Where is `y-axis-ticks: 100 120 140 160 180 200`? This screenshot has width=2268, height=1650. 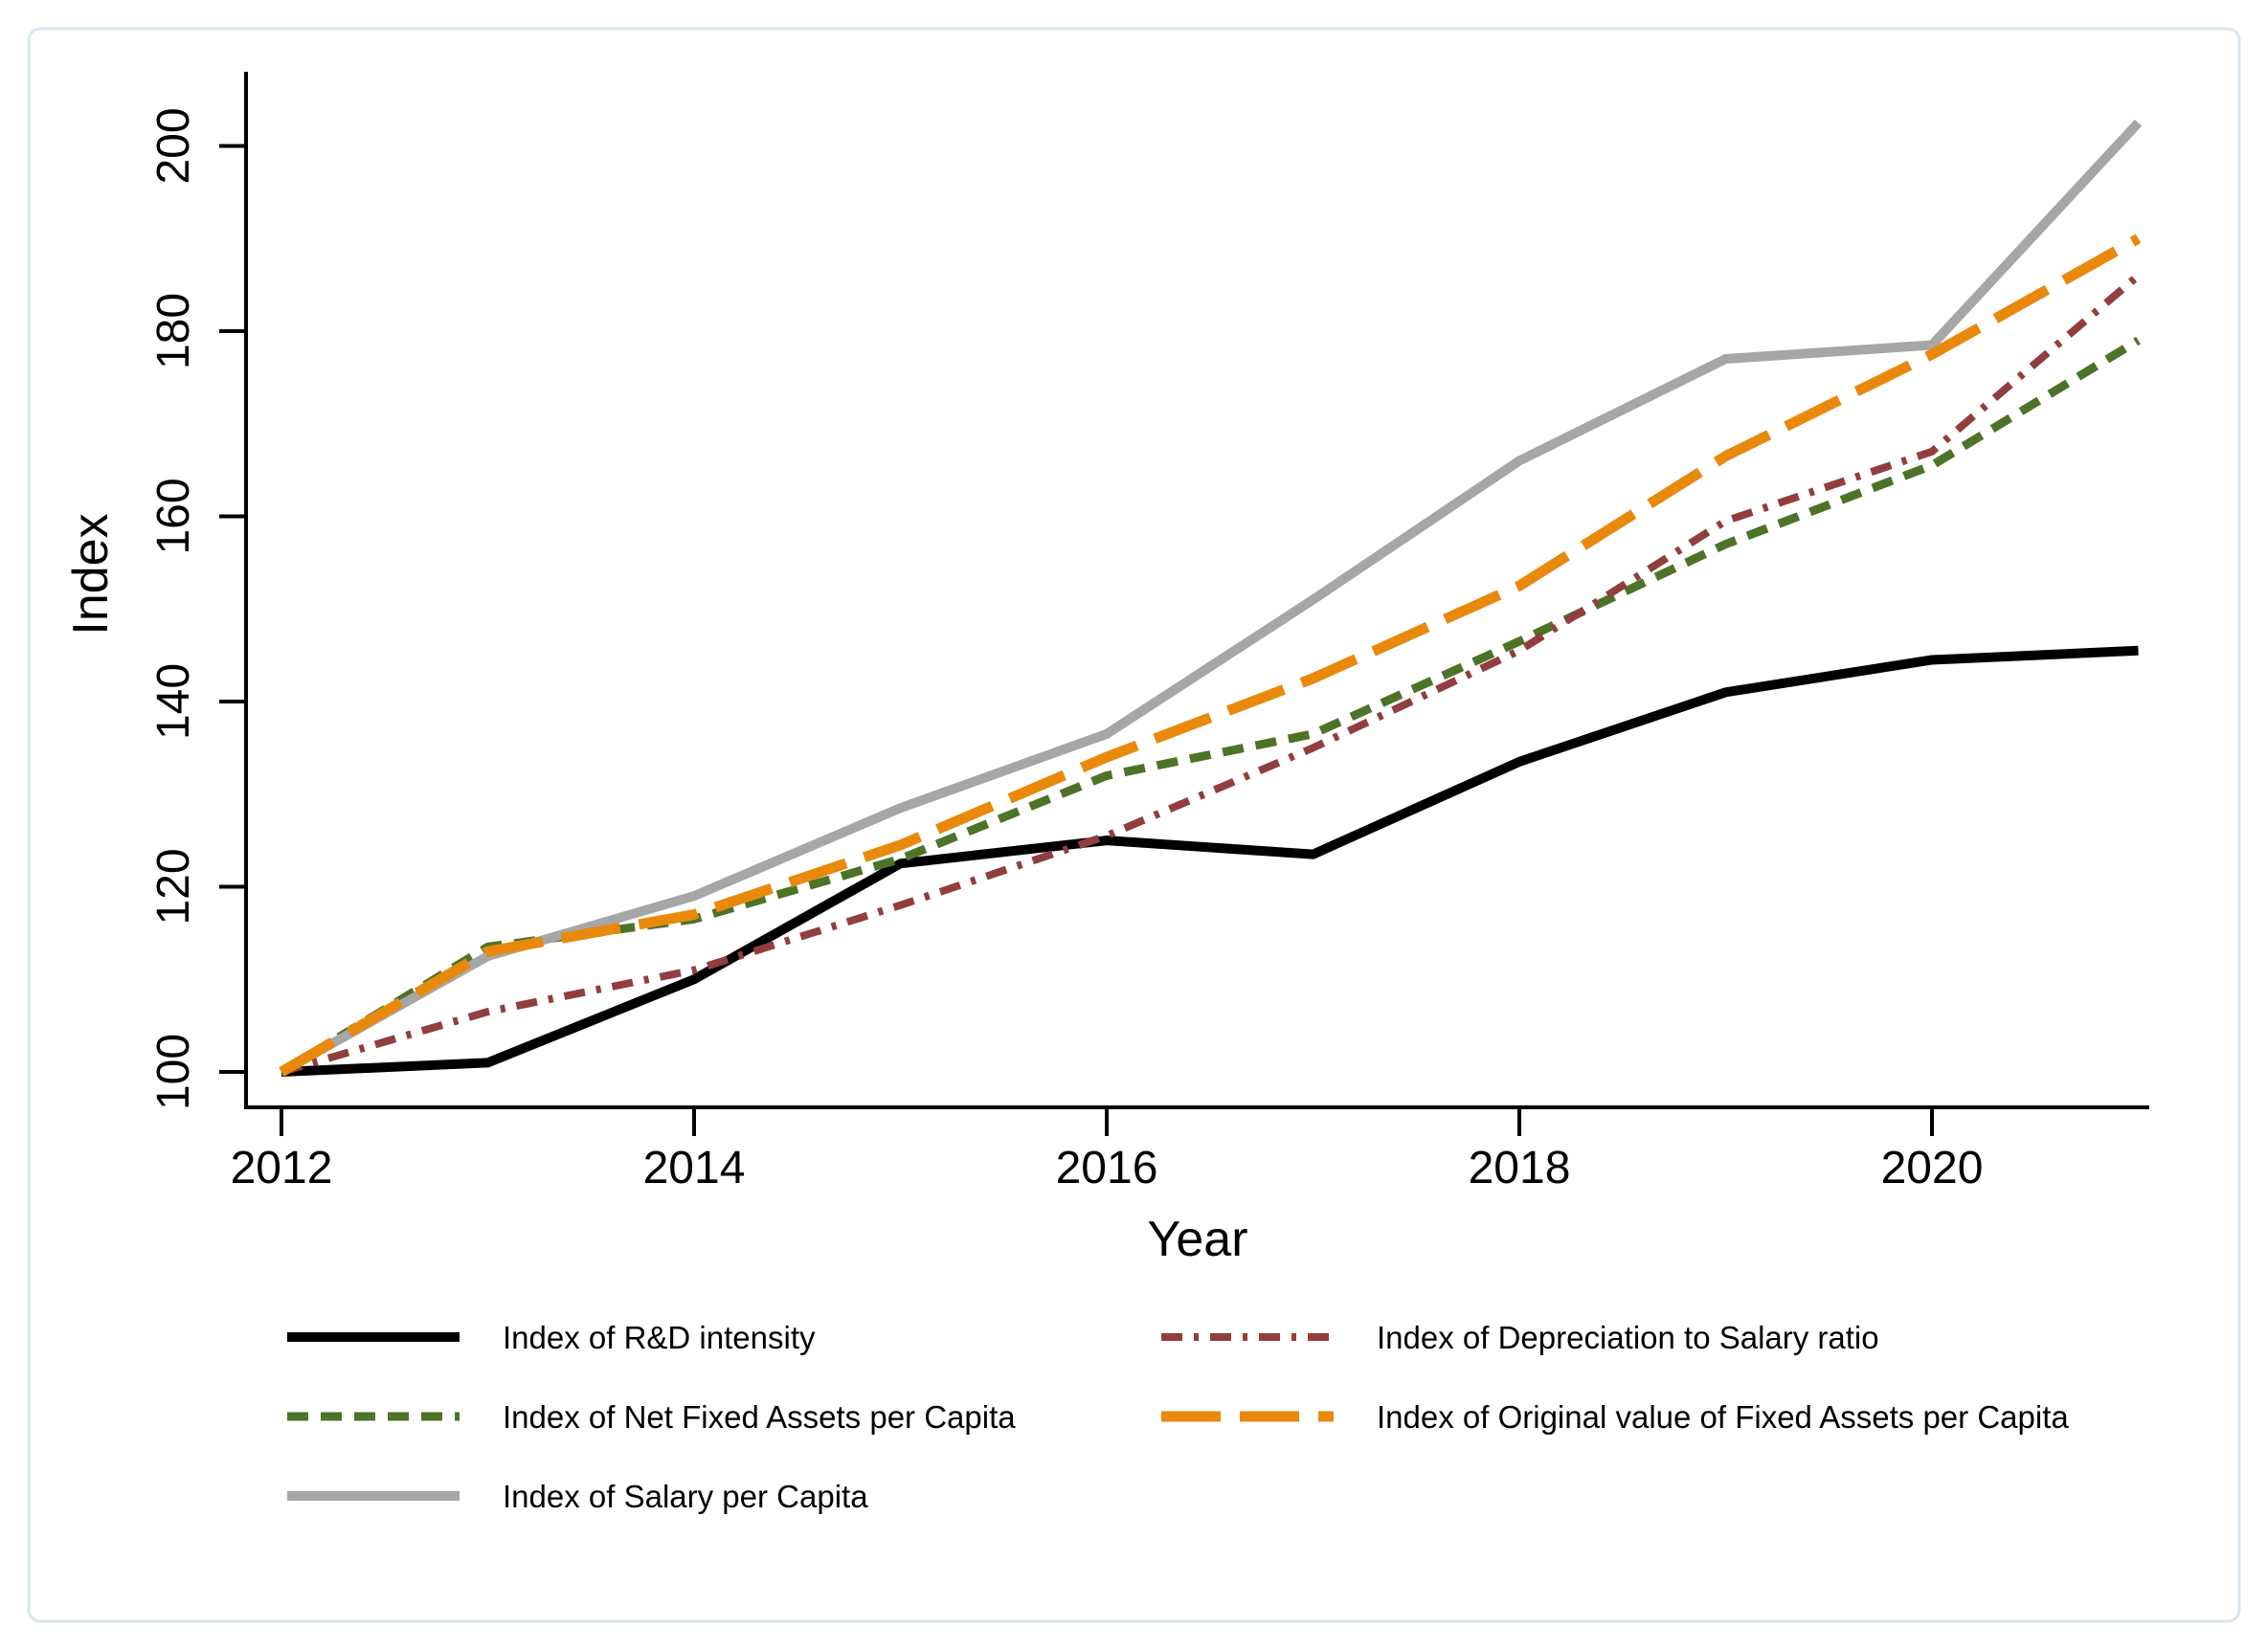 y-axis-ticks: 100 120 140 160 180 200 is located at coordinates (197, 609).